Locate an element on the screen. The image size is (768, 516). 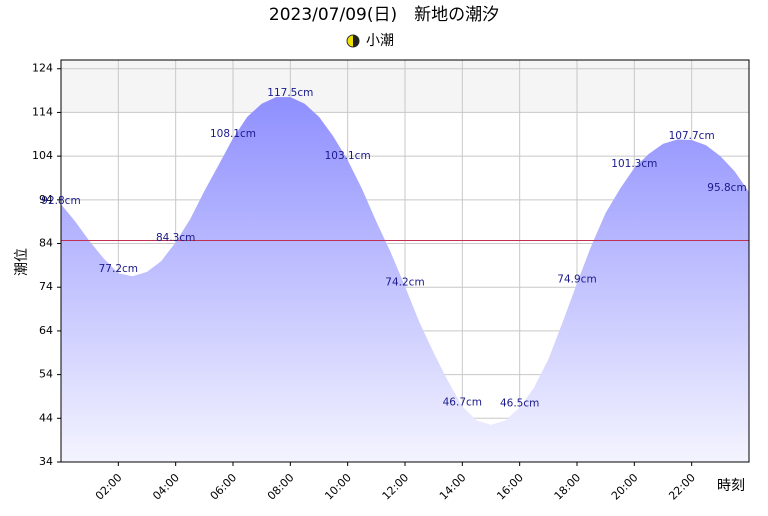
x-tick-label: 08:00 is located at coordinates (281, 487).